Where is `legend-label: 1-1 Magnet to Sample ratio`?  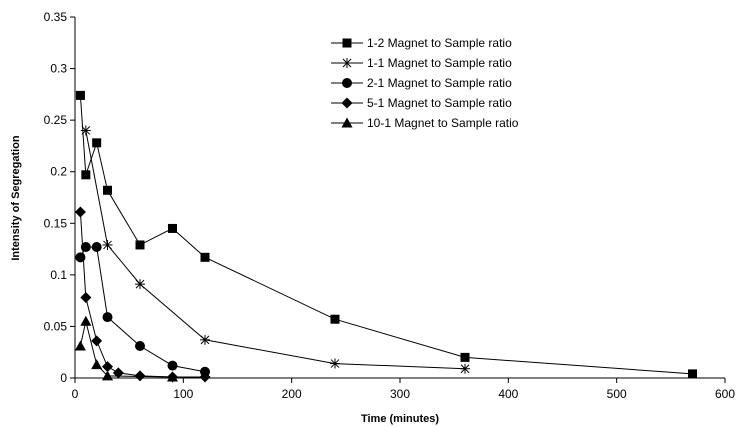 legend-label: 1-1 Magnet to Sample ratio is located at coordinates (439, 63).